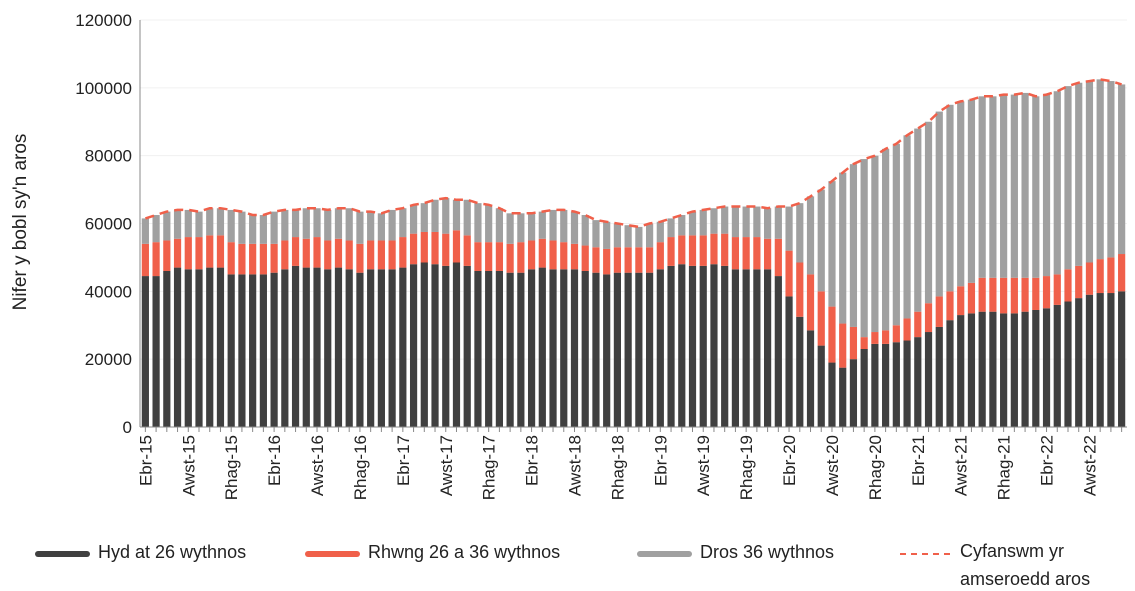 Image resolution: width=1135 pixels, height=591 pixels. I want to click on x-tick-label: Awst-22, so click(1089, 465).